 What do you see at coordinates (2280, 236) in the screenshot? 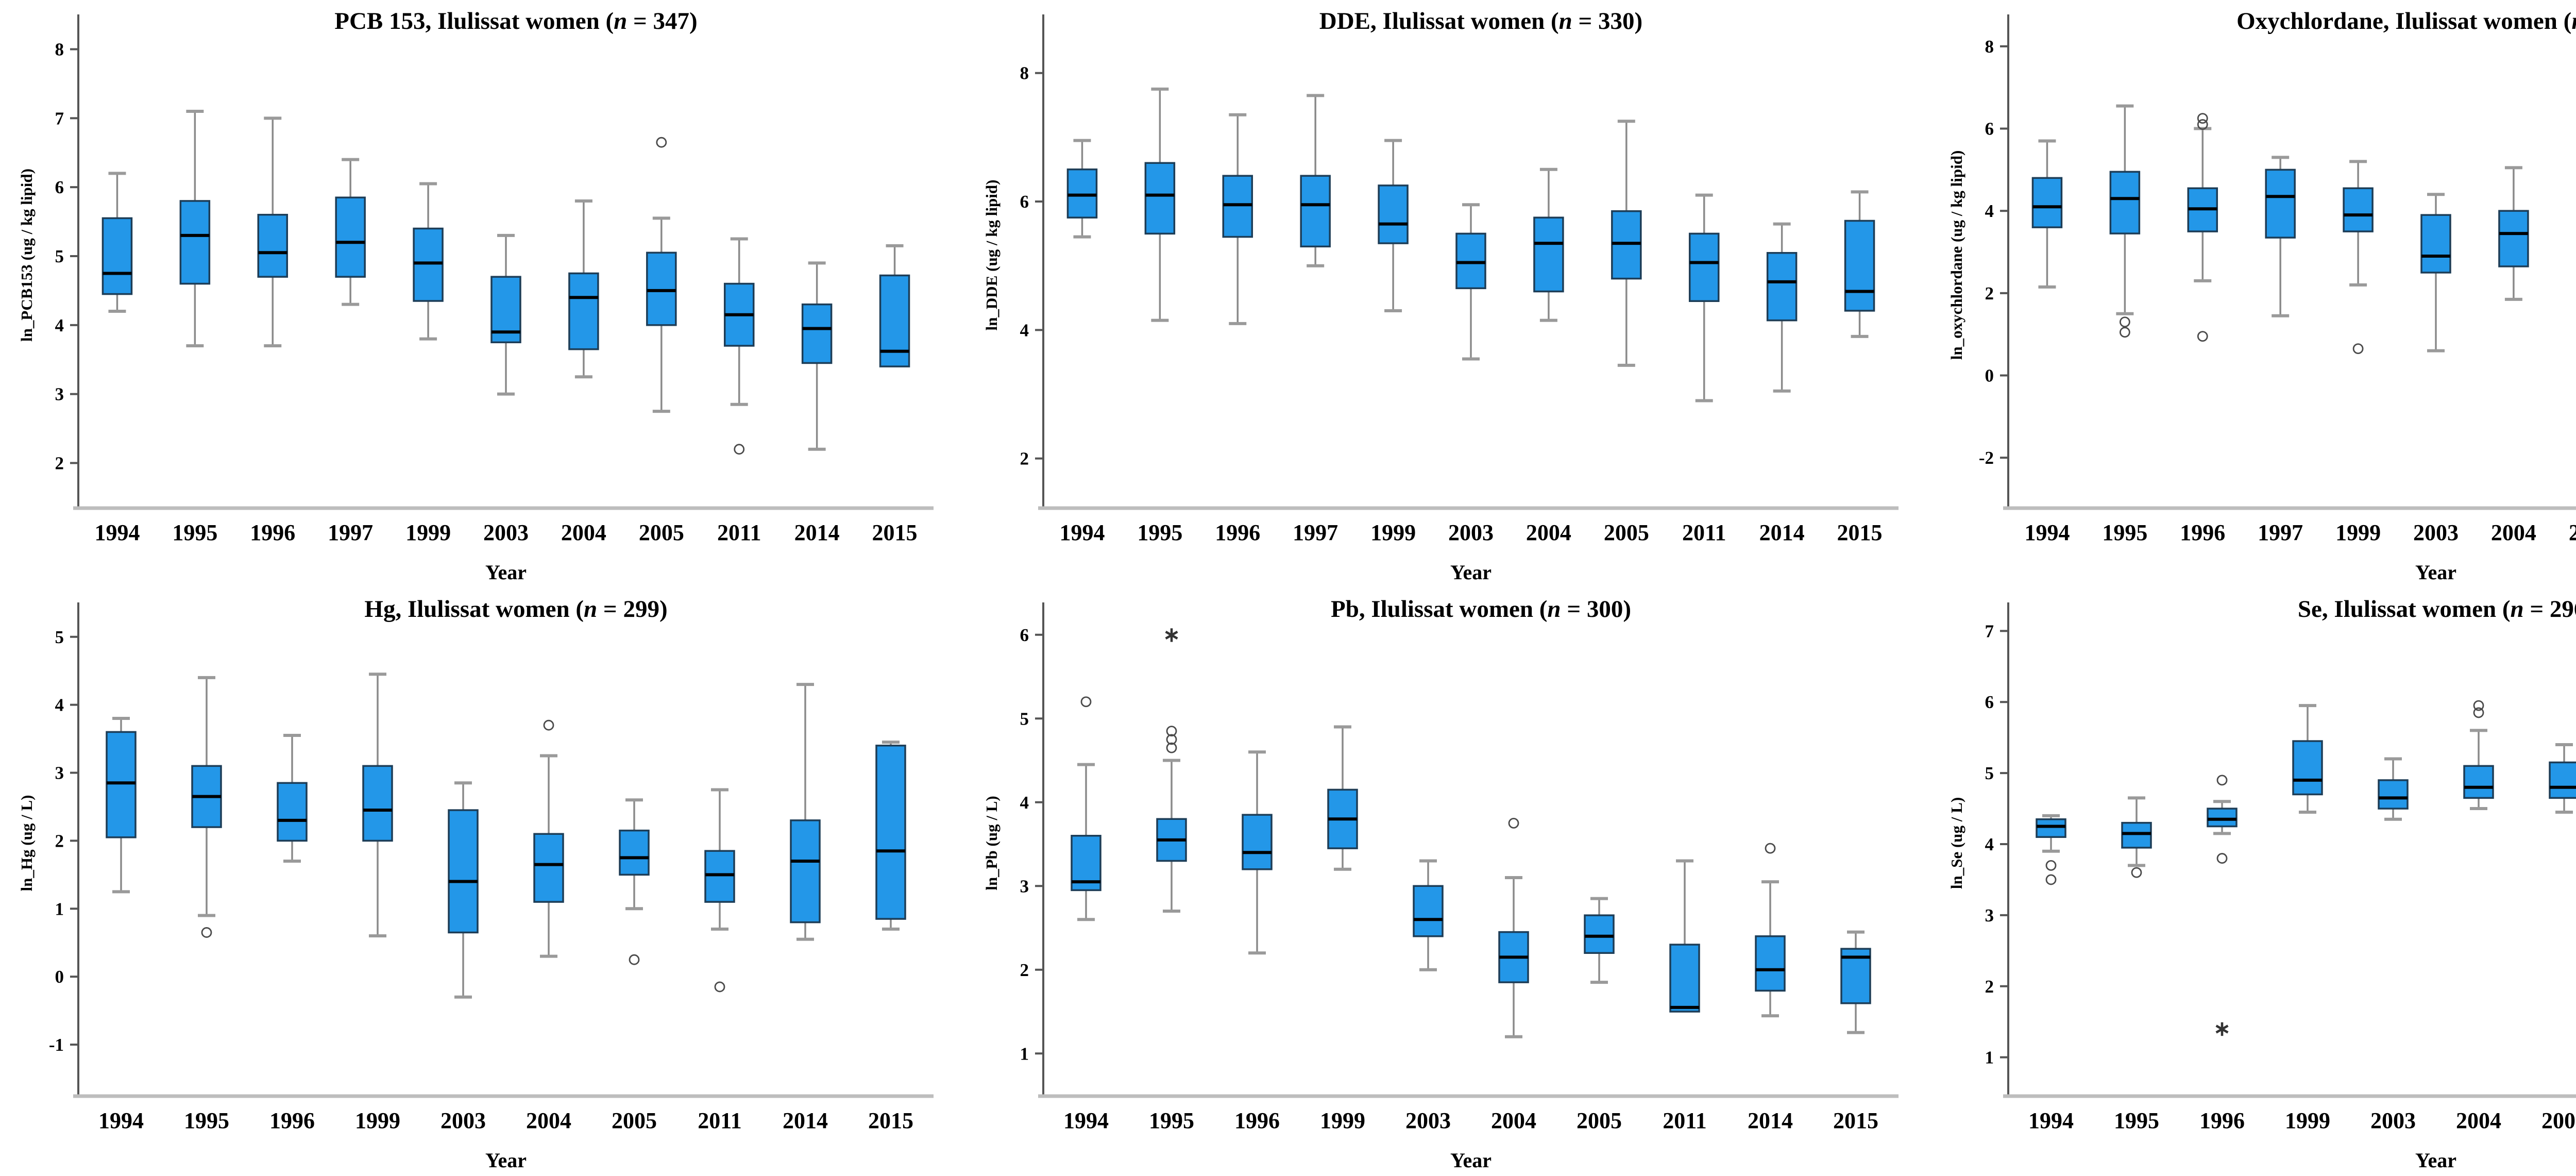
I see `box-group-1997` at bounding box center [2280, 236].